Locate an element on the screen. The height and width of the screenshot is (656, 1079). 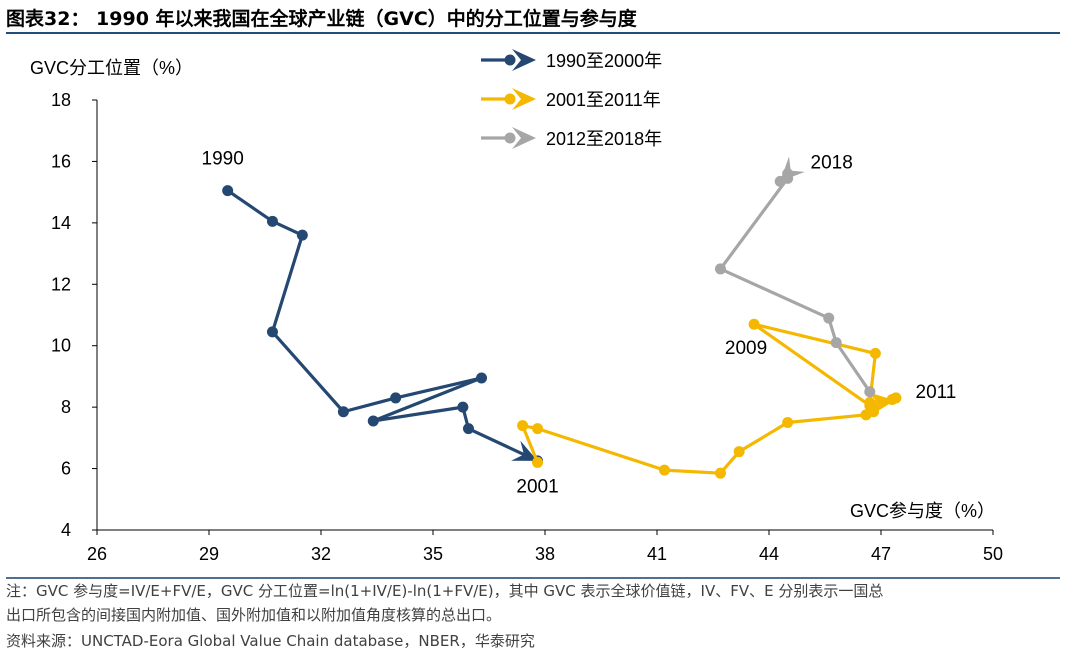
x-tick-label: 26 is located at coordinates (97, 554).